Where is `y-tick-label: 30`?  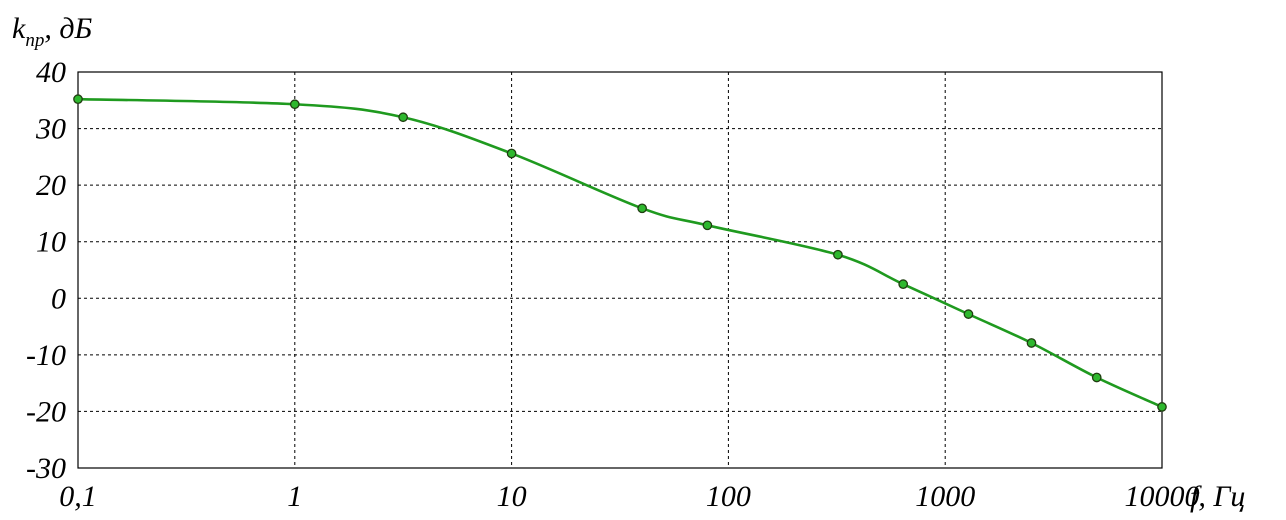 y-tick-label: 30 is located at coordinates (50, 129).